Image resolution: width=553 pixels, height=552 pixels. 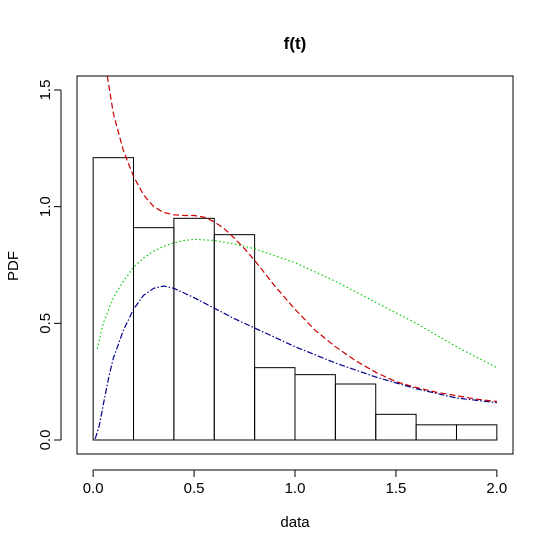 What do you see at coordinates (194, 488) in the screenshot?
I see `x-tick-label: 0.5` at bounding box center [194, 488].